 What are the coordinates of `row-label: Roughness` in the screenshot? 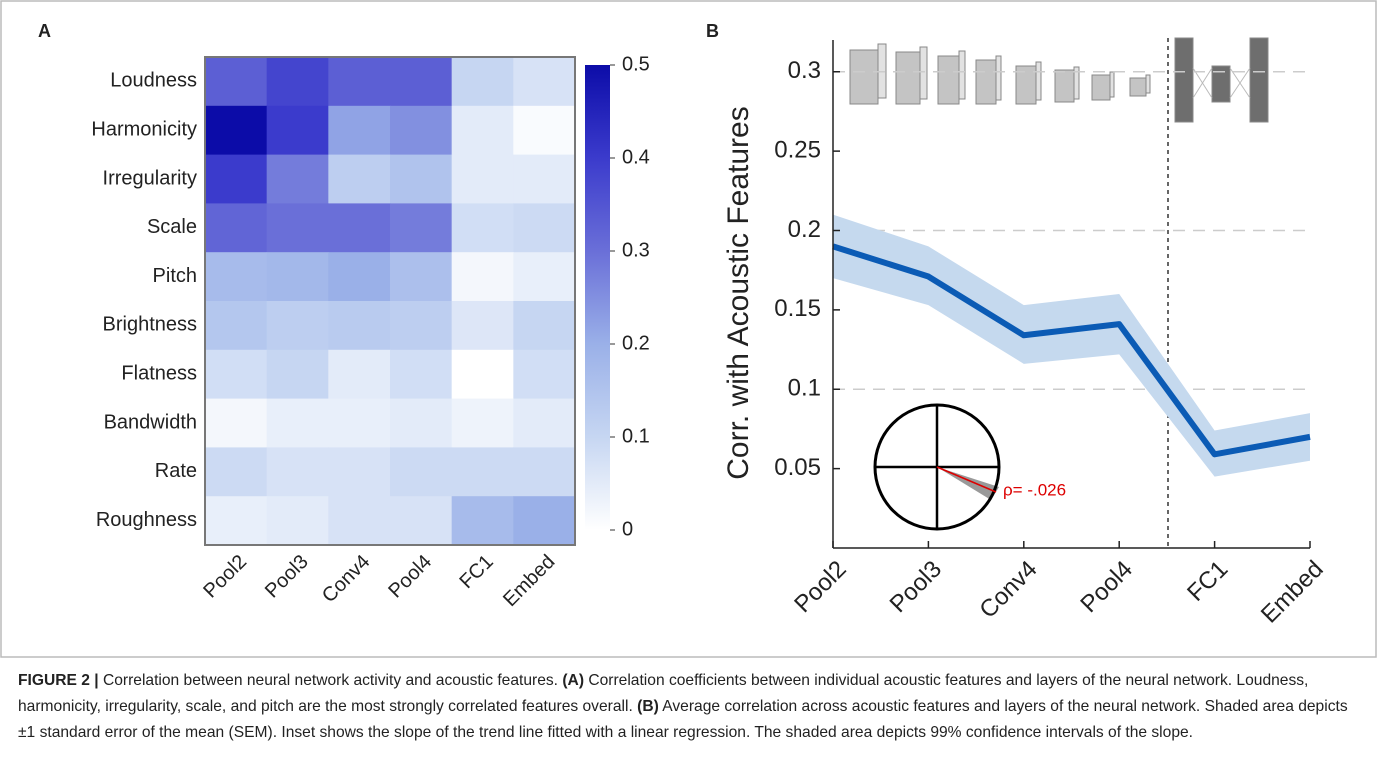 It's located at (146, 520).